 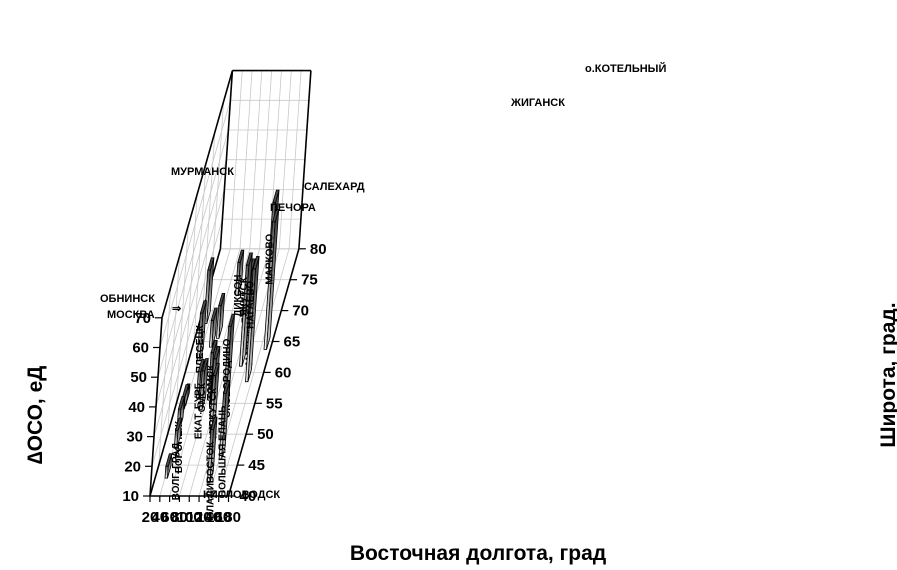 I want to click on z-tick-label: 30, so click(x=134, y=437).